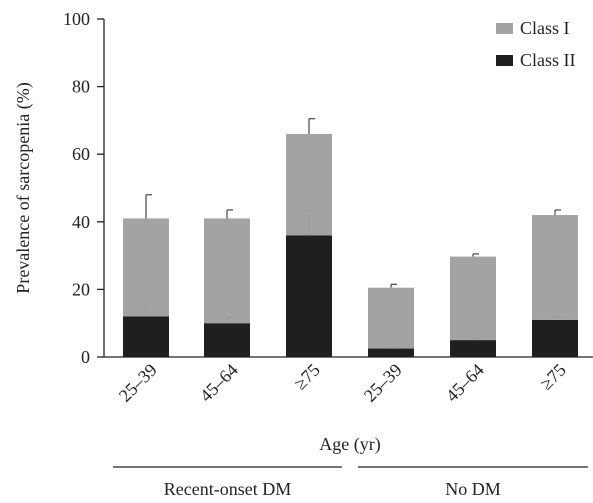 The height and width of the screenshot is (503, 593). Describe the element at coordinates (227, 489) in the screenshot. I see `group-label: Recent-onset DM` at that location.